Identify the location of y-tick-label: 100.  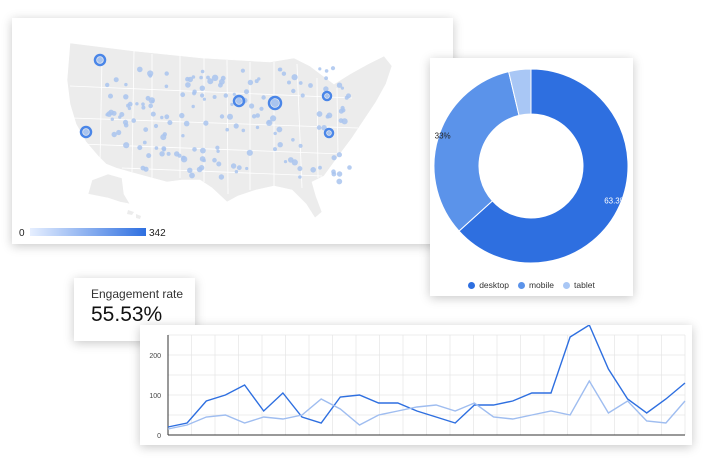
(155, 396).